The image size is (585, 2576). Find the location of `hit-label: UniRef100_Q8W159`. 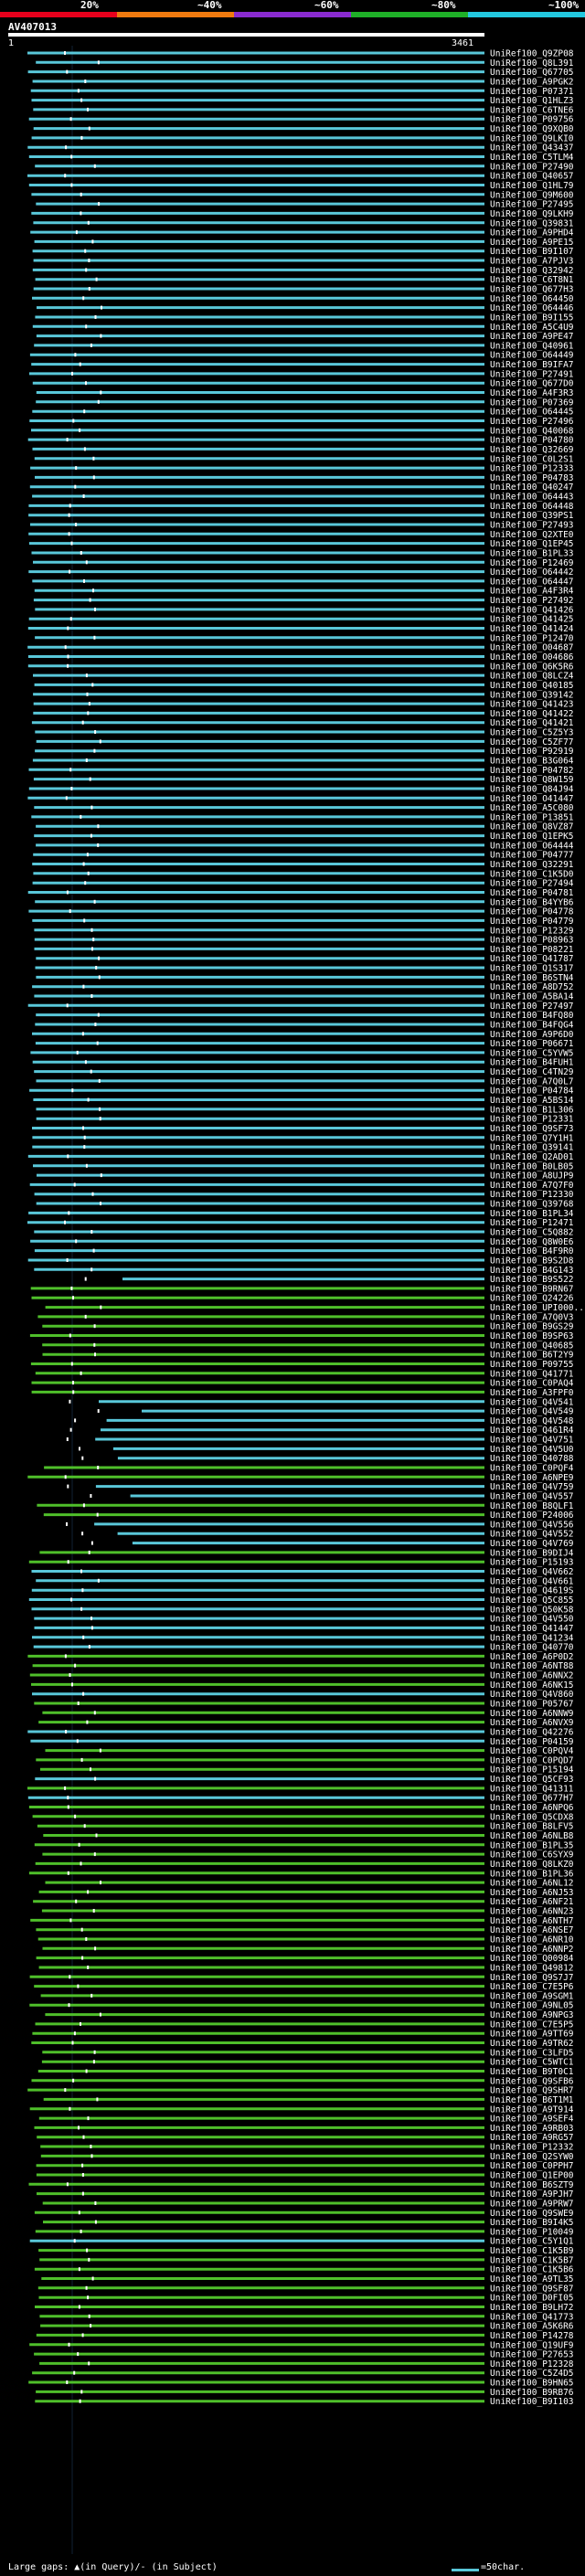

hit-label: UniRef100_Q8W159 is located at coordinates (532, 780).